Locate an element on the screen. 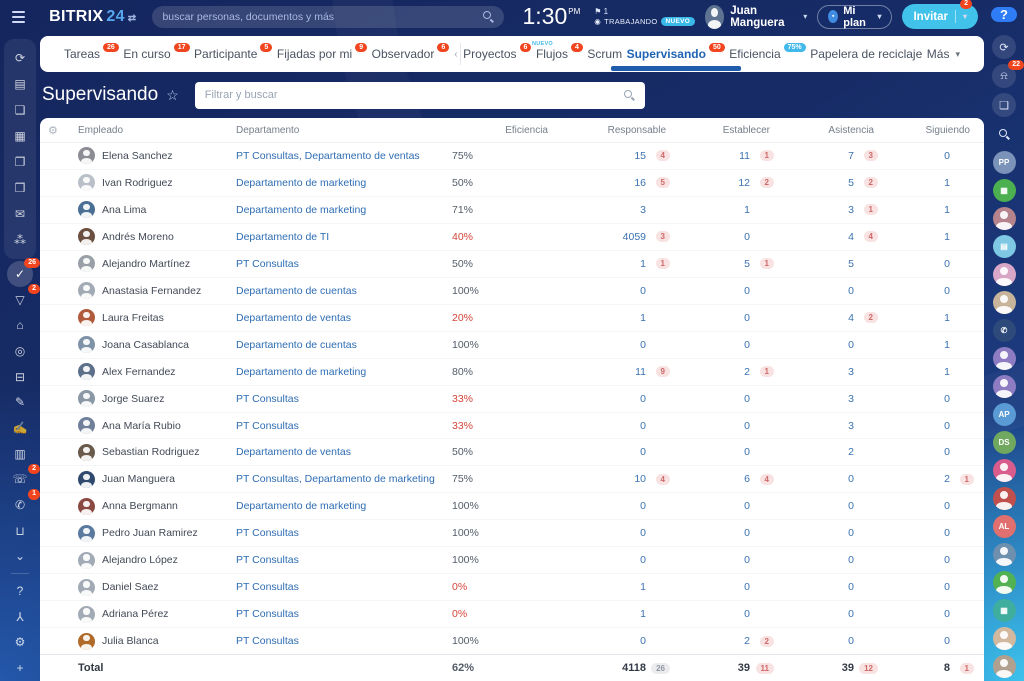 The image size is (1024, 681). avatar-bot: ▦ is located at coordinates (1004, 190).